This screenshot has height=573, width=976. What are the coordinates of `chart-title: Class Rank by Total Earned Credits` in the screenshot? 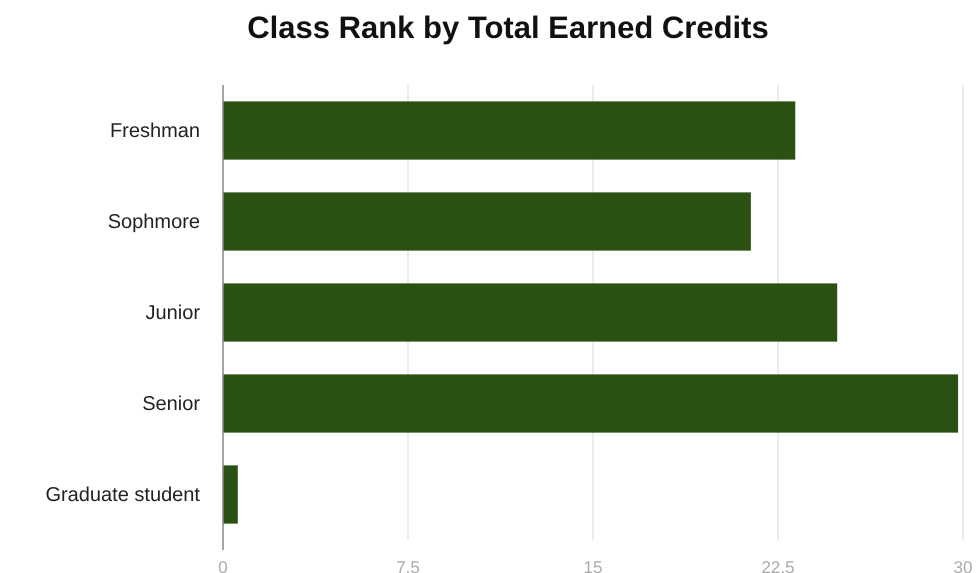 It's located at (508, 27).